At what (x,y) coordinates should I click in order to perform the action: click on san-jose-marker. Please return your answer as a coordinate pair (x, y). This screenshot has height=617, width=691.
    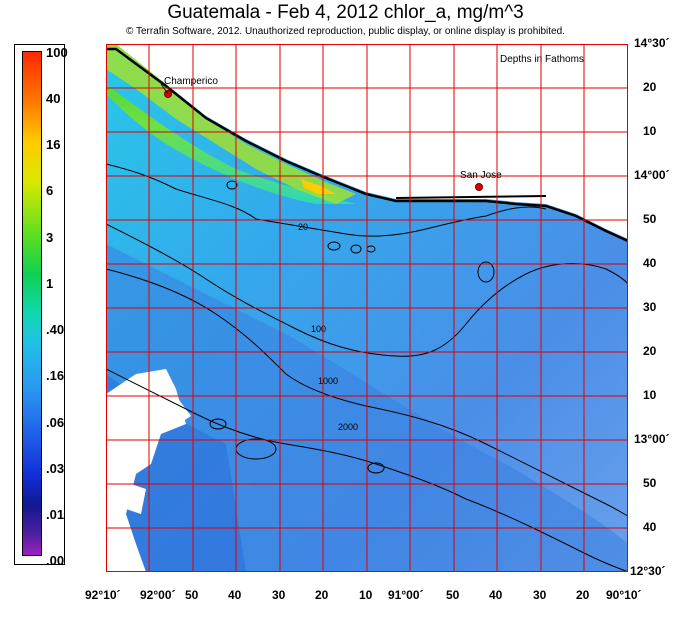
    Looking at the image, I should click on (479, 187).